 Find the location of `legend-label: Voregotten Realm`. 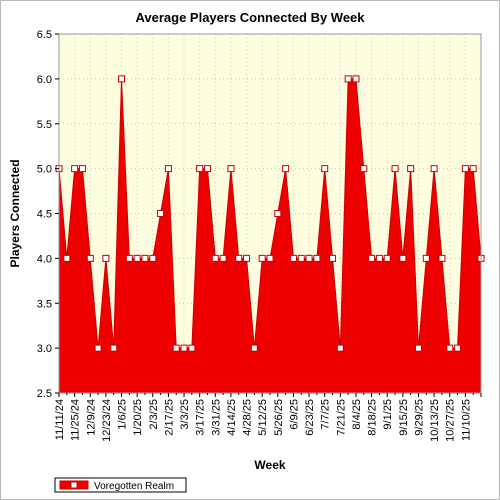

legend-label: Voregotten Realm is located at coordinates (134, 486).